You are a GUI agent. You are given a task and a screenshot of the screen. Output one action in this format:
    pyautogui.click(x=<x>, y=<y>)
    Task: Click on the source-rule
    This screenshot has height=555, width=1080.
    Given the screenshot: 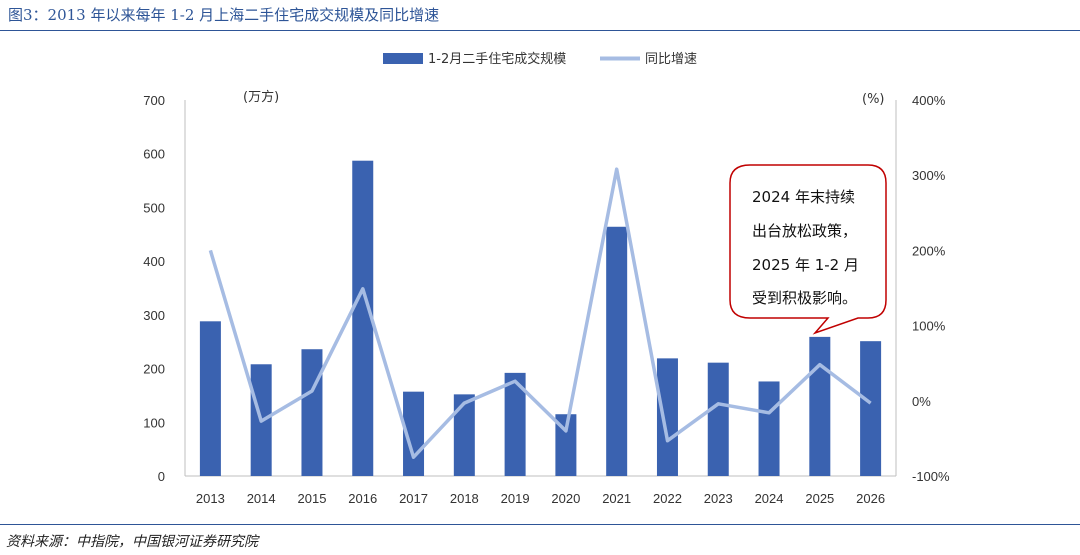 What is the action you would take?
    pyautogui.click(x=540, y=524)
    